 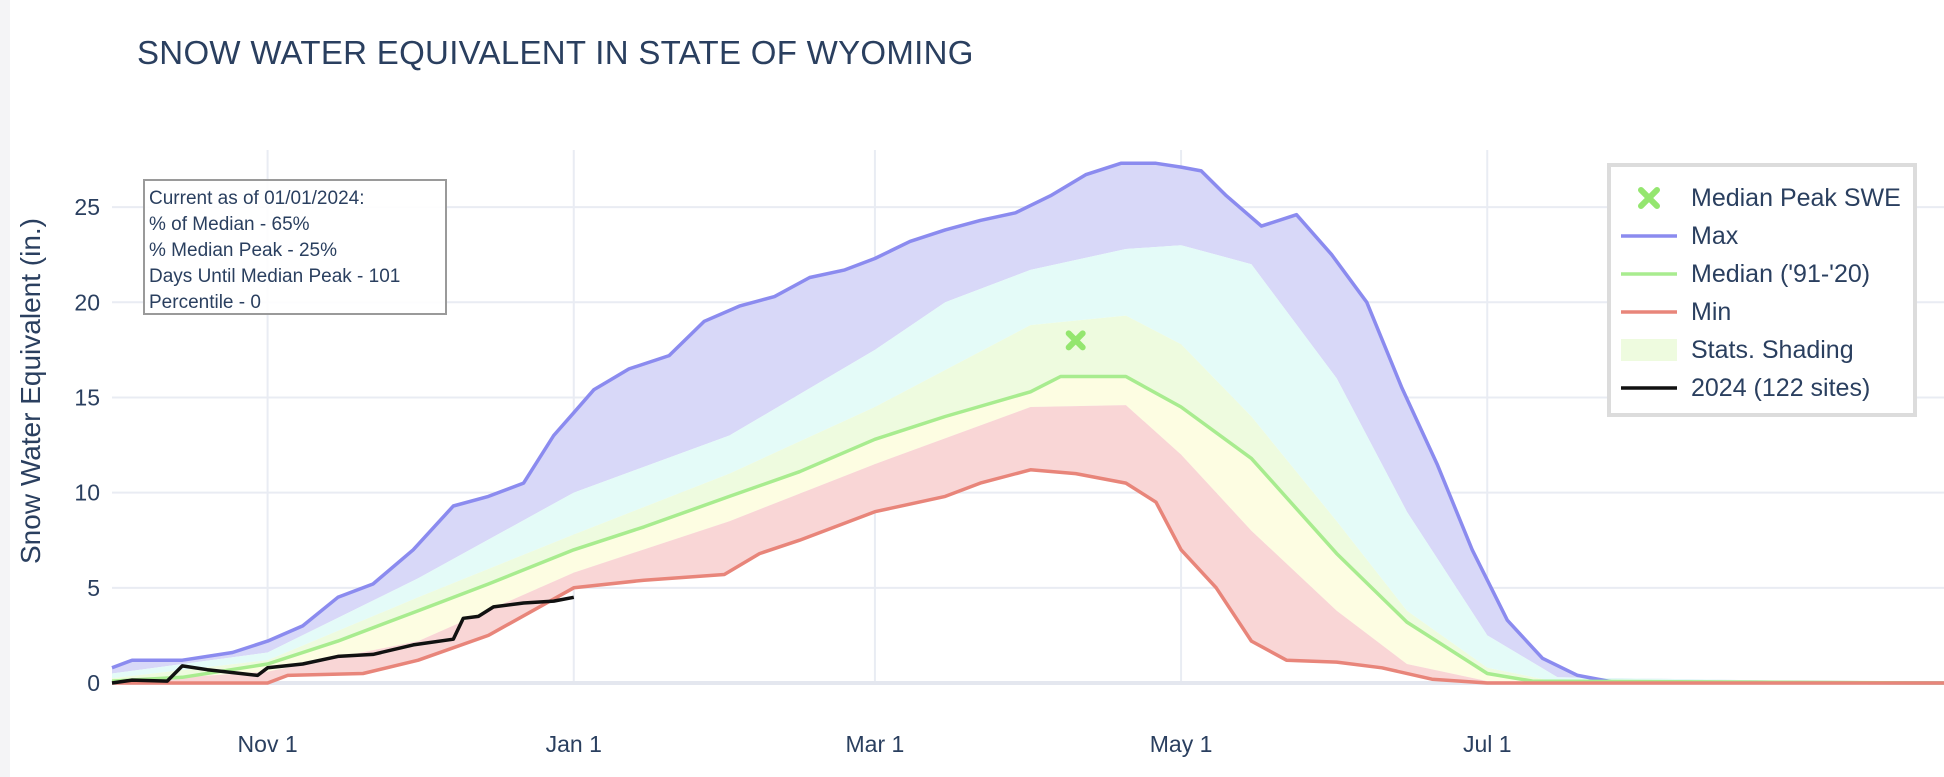 What do you see at coordinates (205, 302) in the screenshot?
I see `annotation-line: Percentile - 0` at bounding box center [205, 302].